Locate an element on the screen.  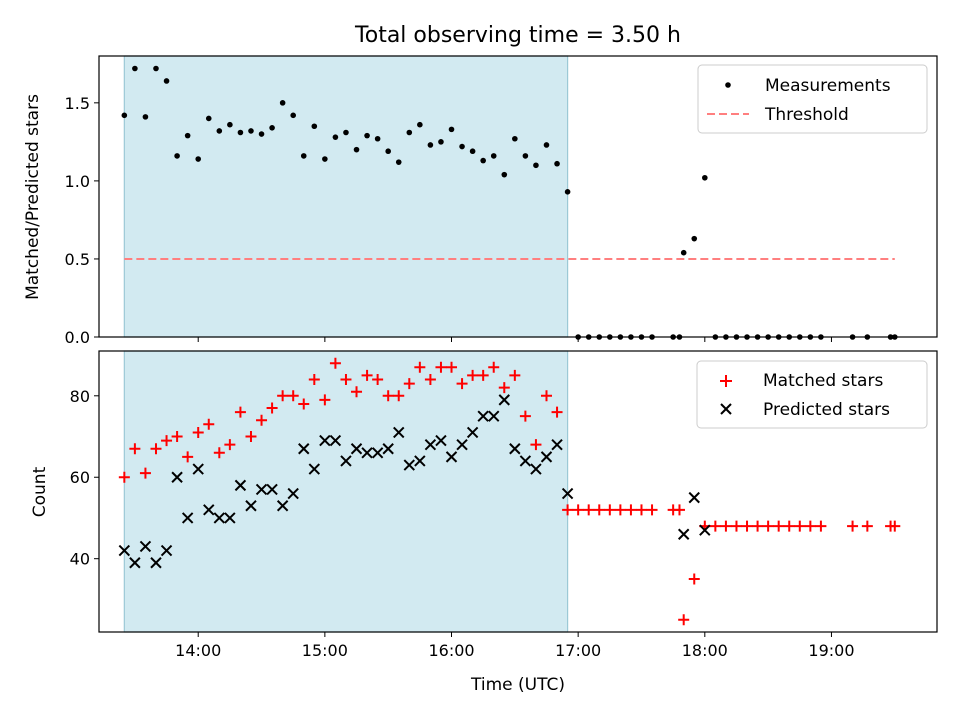
y-tick-label: 0.0 is located at coordinates (77, 337).